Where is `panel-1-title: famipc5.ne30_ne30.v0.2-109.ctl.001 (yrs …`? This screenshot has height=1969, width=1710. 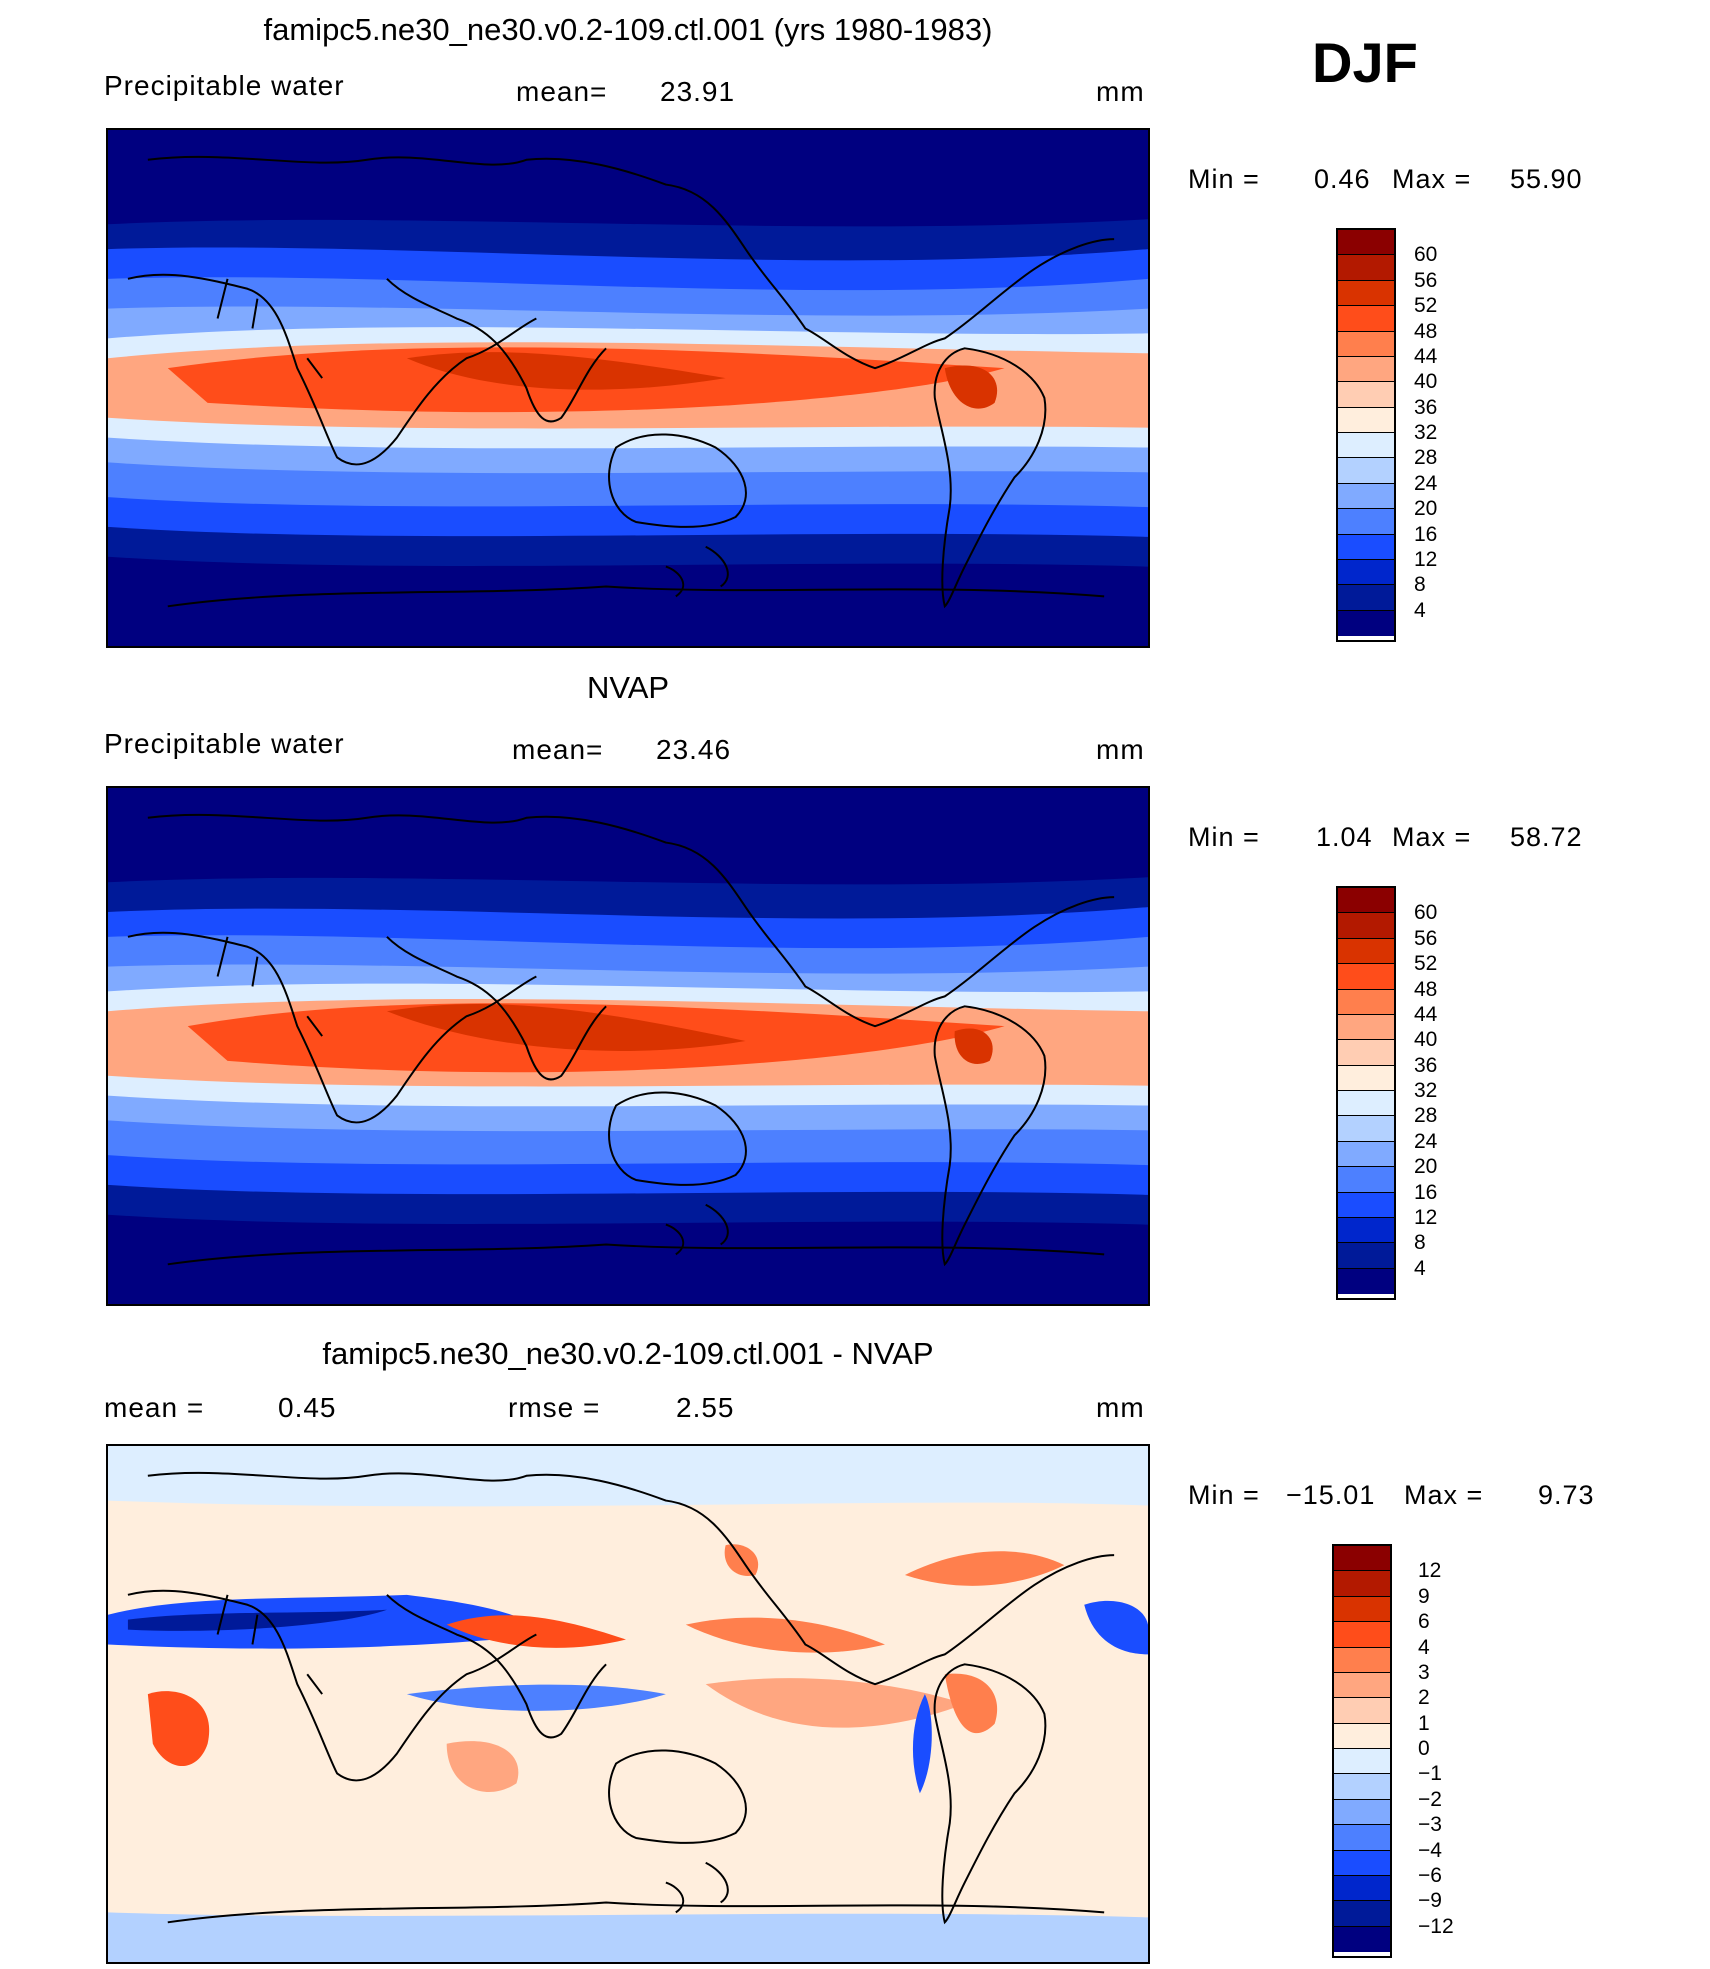 panel-1-title: famipc5.ne30_ne30.v0.2-109.ctl.001 (yrs … is located at coordinates (628, 29).